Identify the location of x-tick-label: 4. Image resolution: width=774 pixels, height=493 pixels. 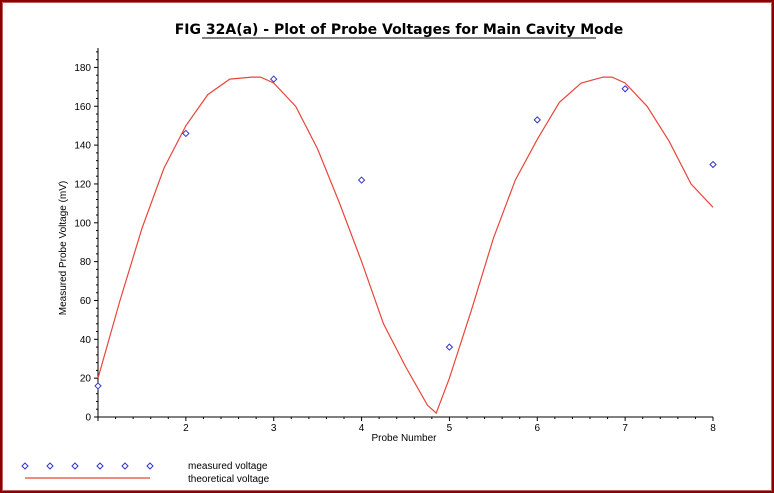
(362, 428).